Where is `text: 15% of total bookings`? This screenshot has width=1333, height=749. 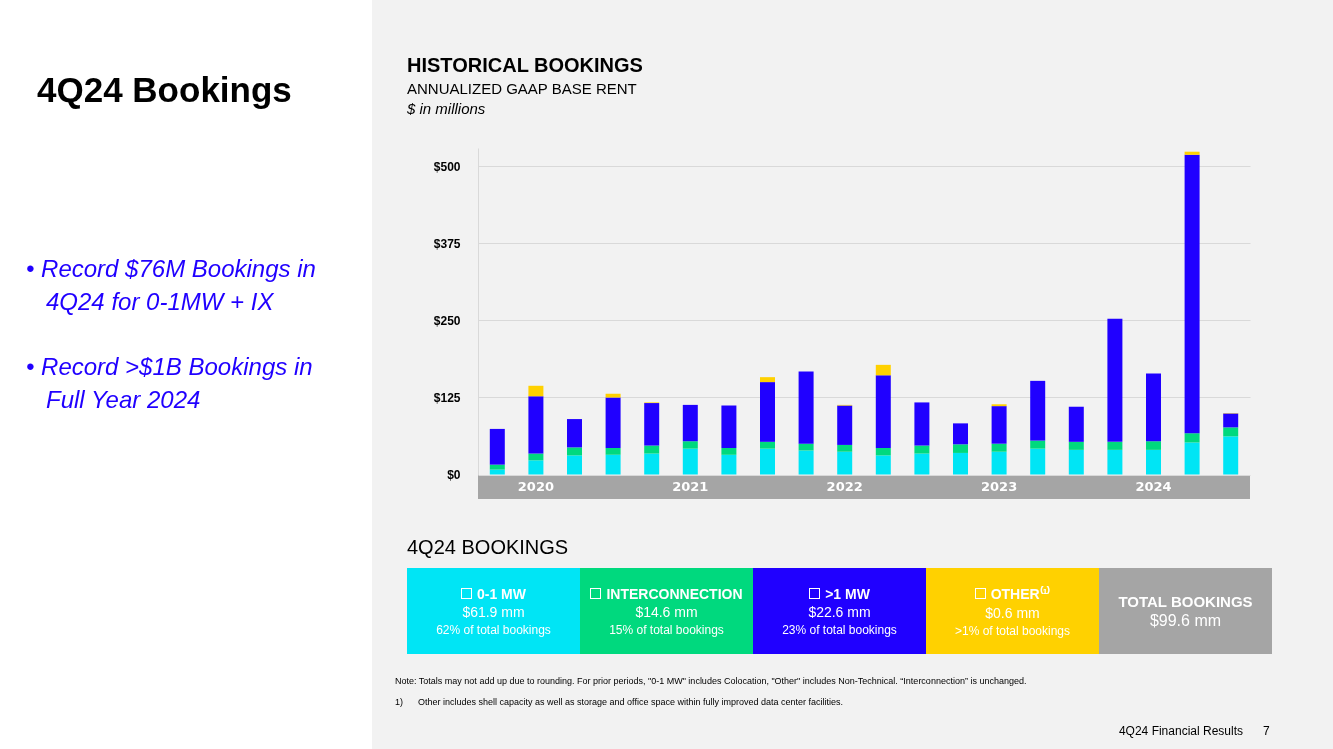
text: 15% of total bookings is located at coordinates (666, 629).